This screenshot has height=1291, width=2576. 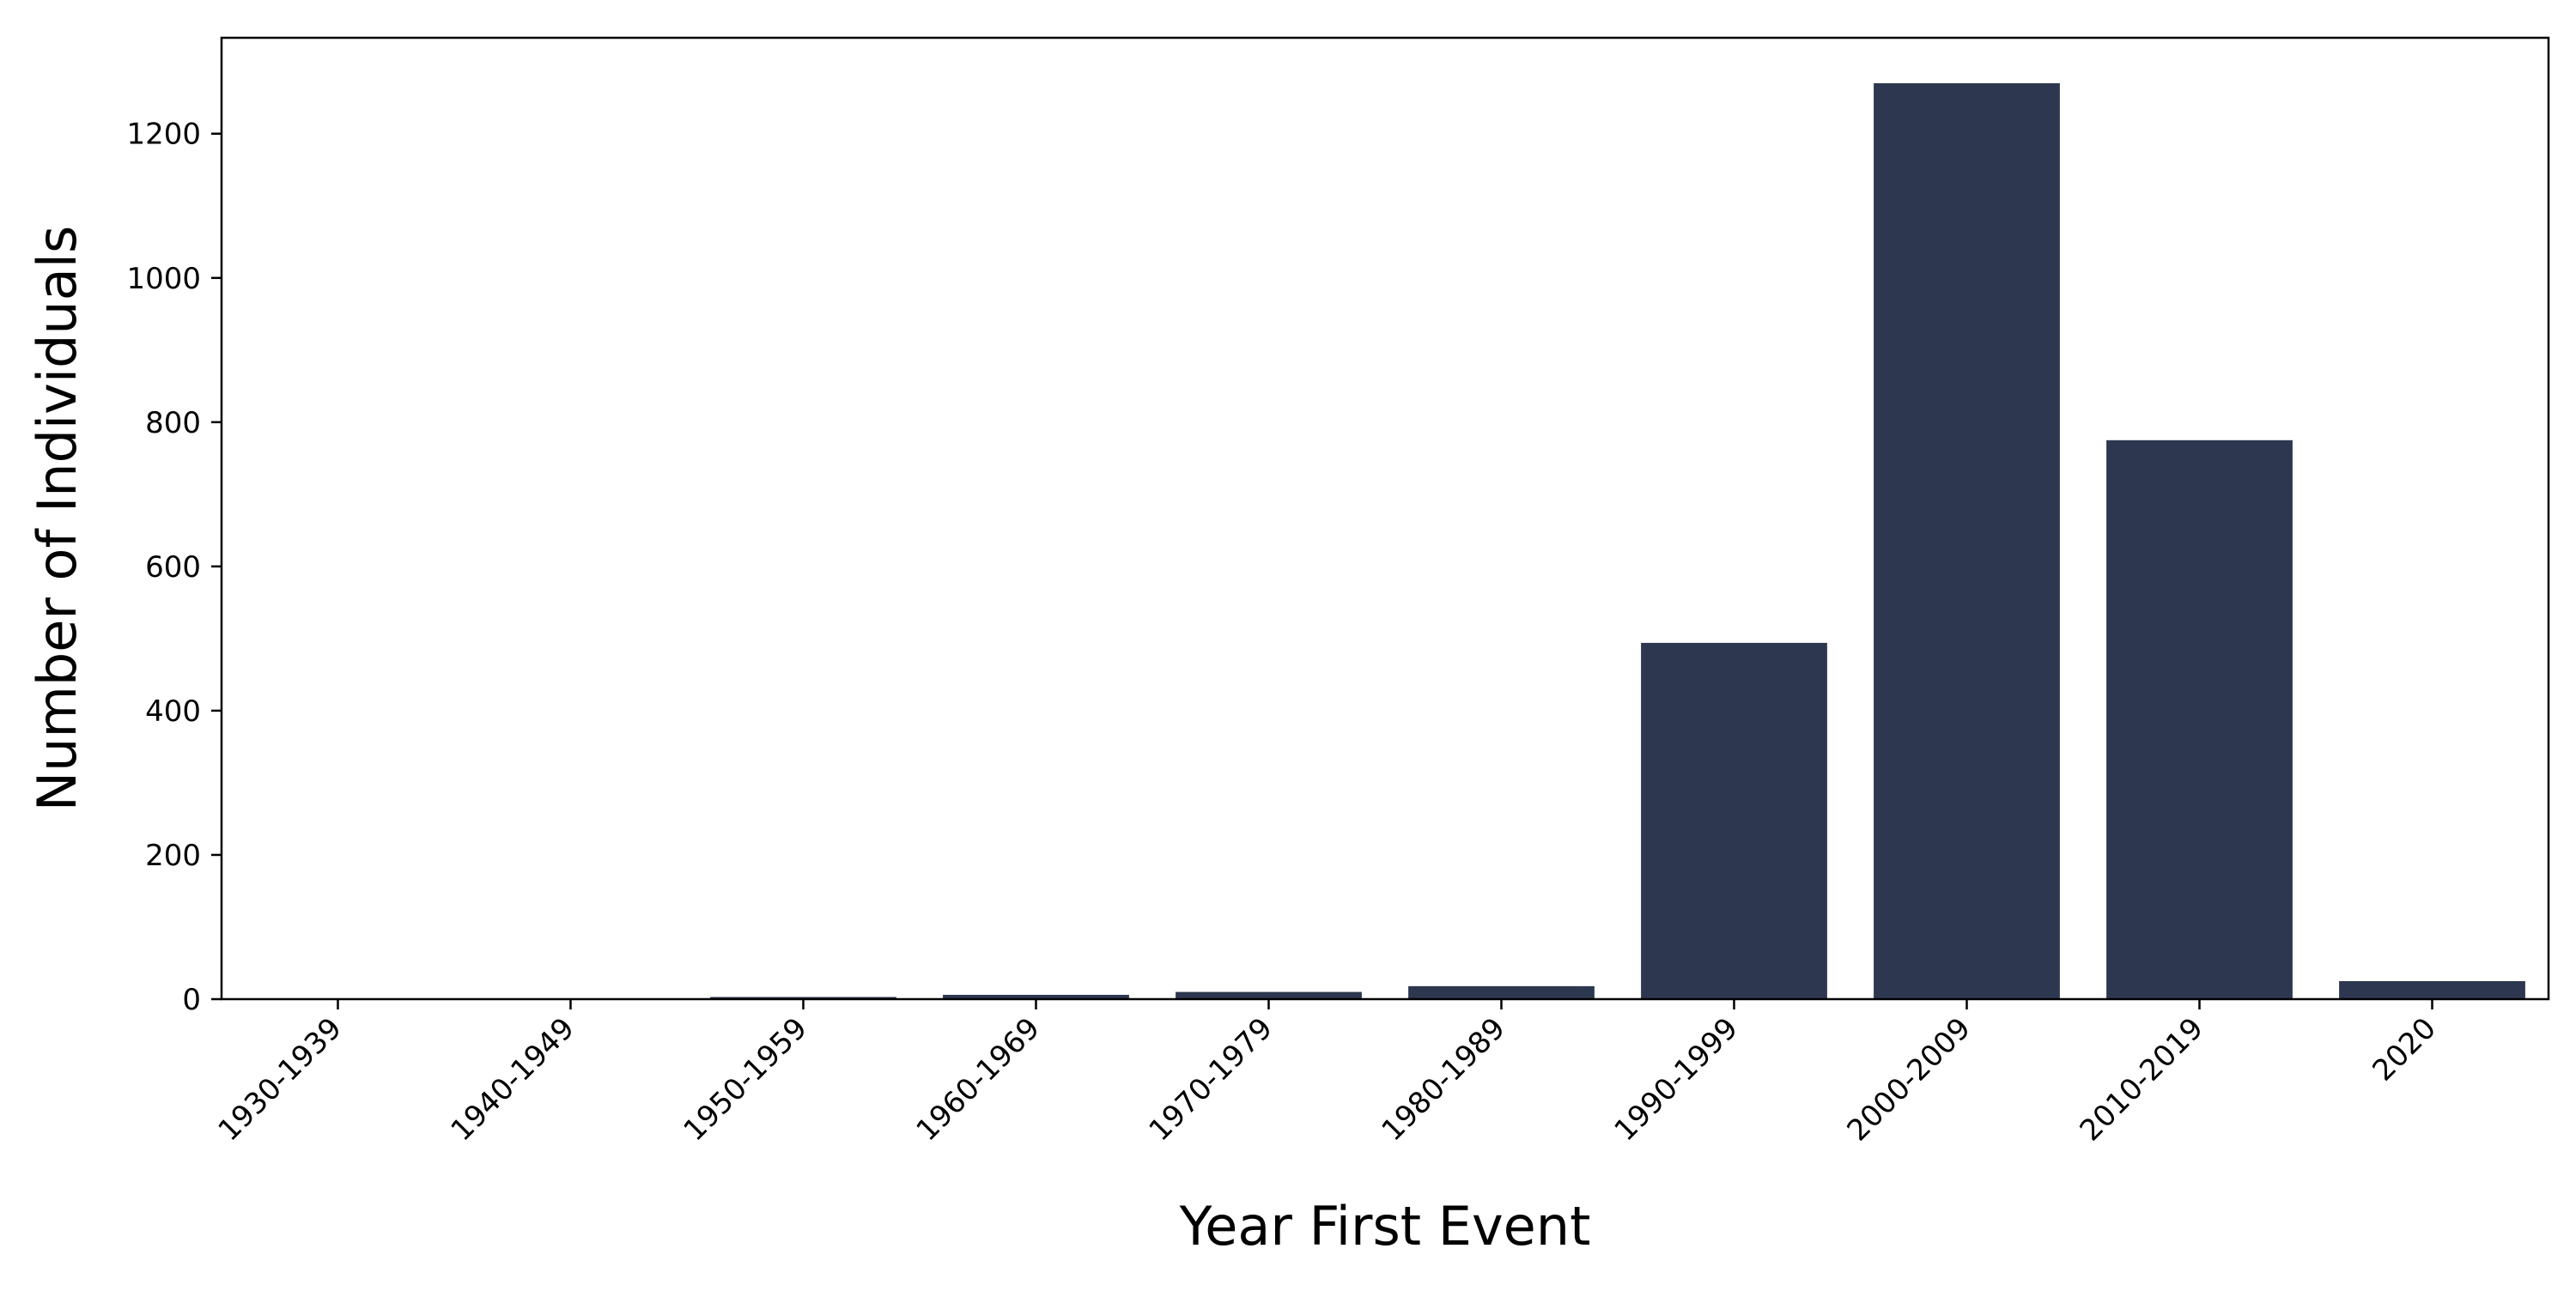 I want to click on x-tick-label-1990-1999: 1990-1999, so click(x=1676, y=1079).